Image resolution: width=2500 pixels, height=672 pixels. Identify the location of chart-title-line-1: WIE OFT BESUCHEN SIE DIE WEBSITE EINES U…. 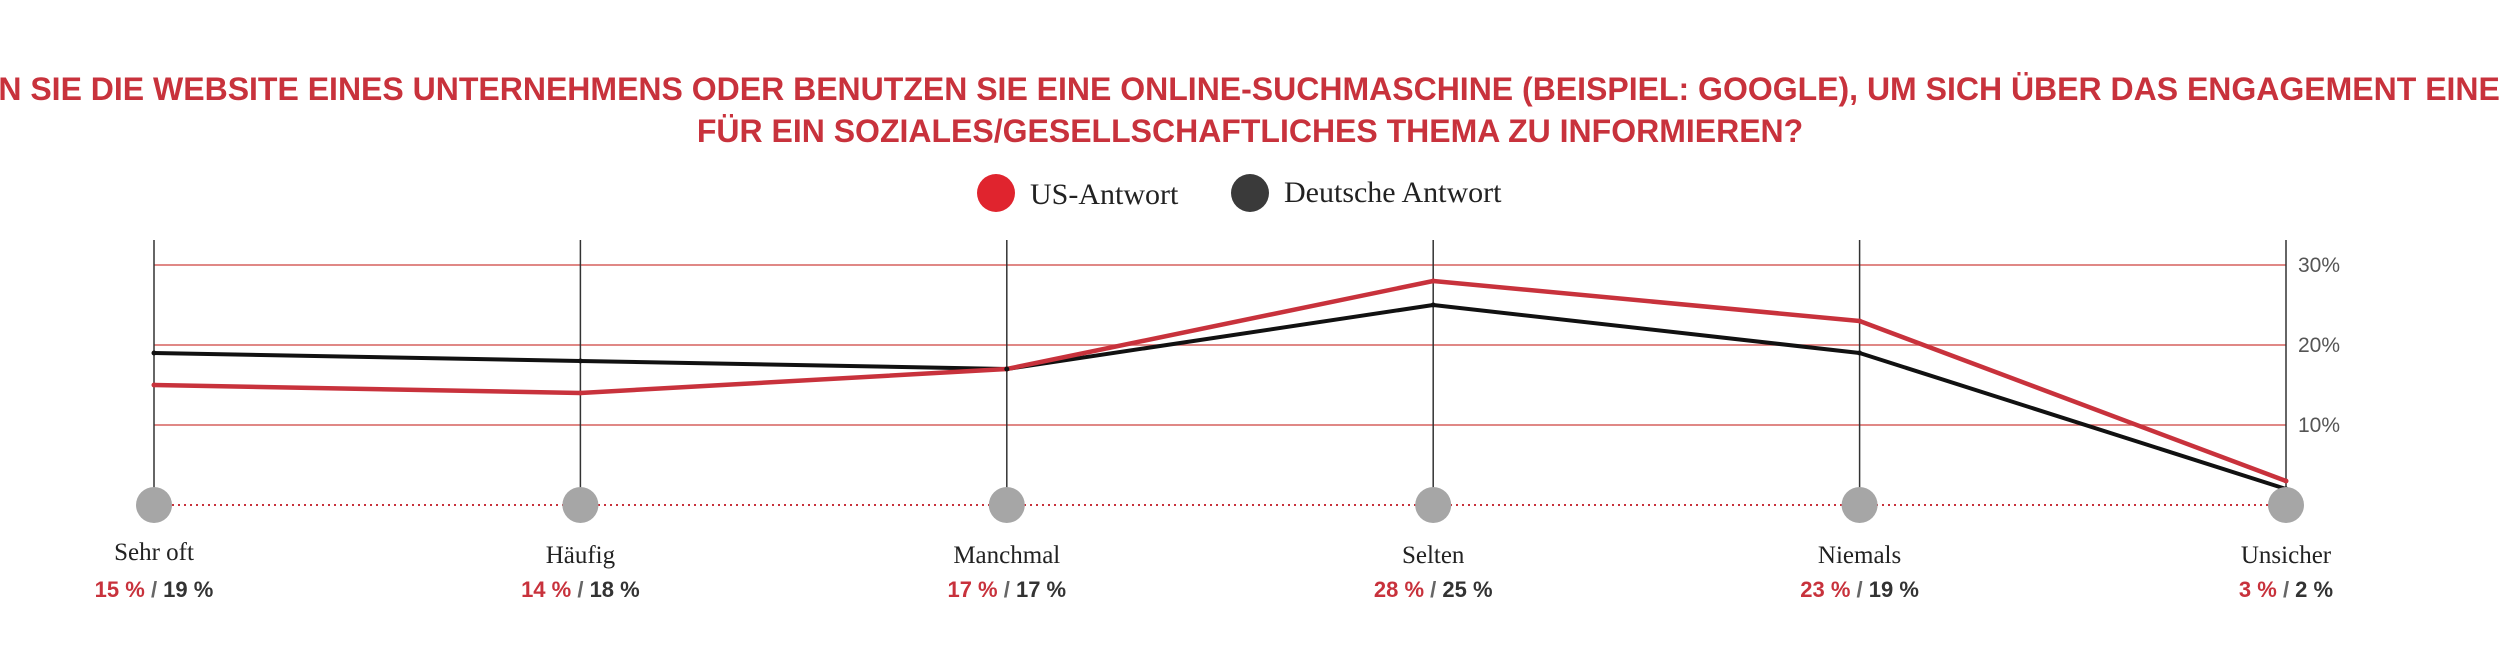
(1250, 89).